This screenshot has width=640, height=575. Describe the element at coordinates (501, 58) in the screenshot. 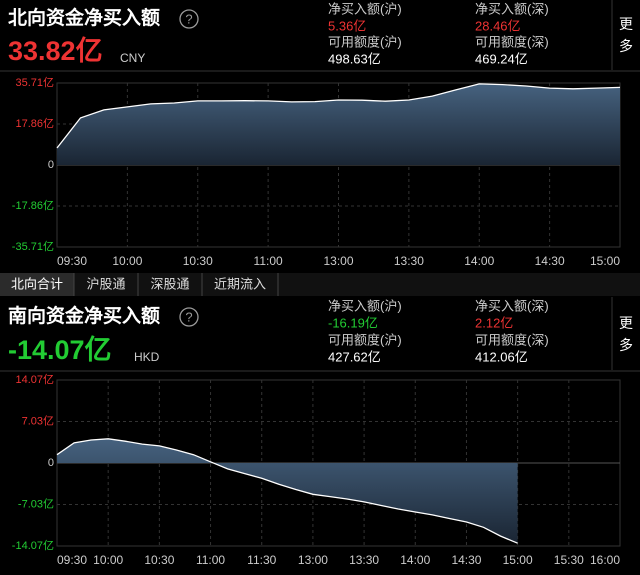

I see `stat-value: 469.24亿` at that location.